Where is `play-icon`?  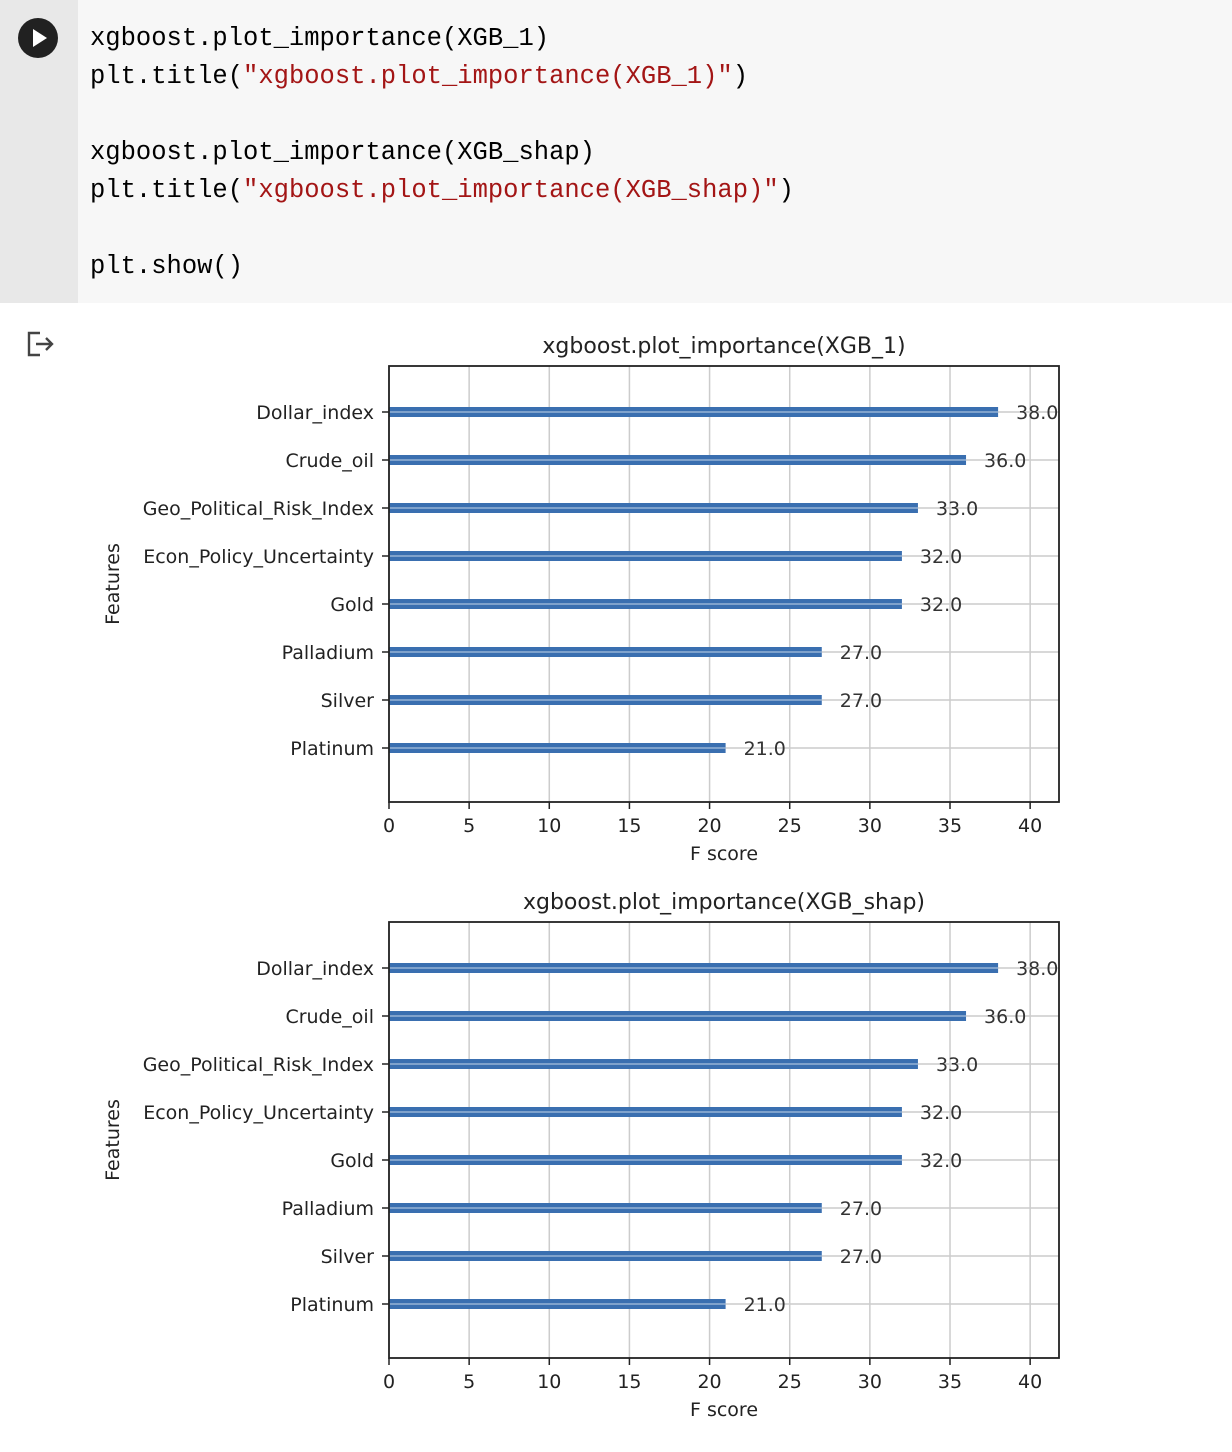 play-icon is located at coordinates (40, 38).